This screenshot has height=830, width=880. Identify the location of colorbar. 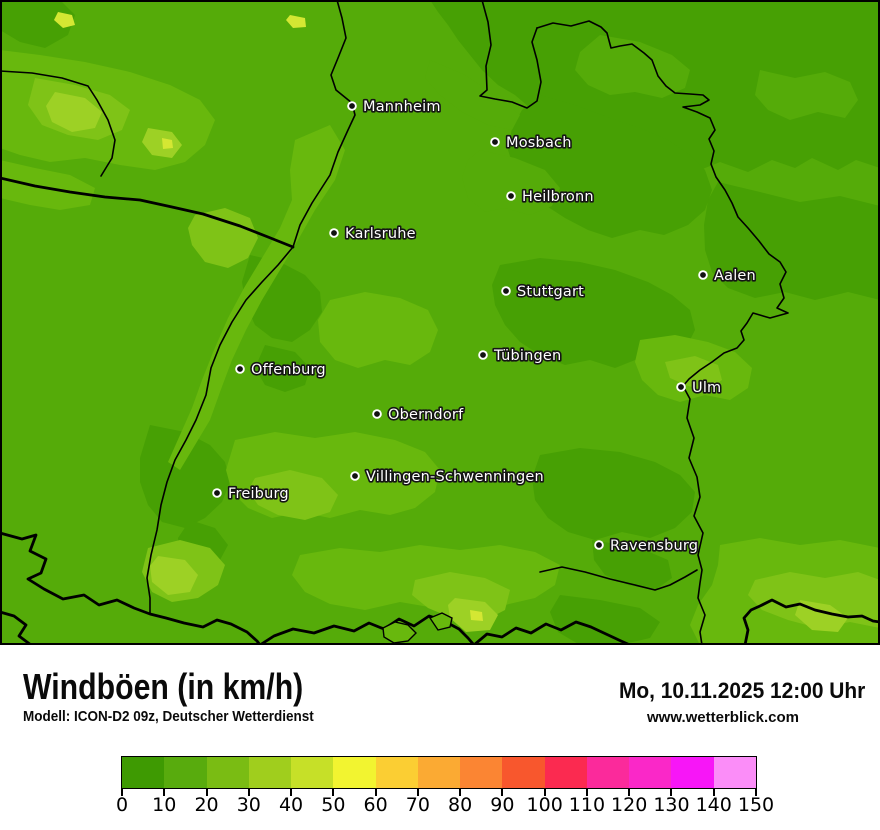
(439, 772).